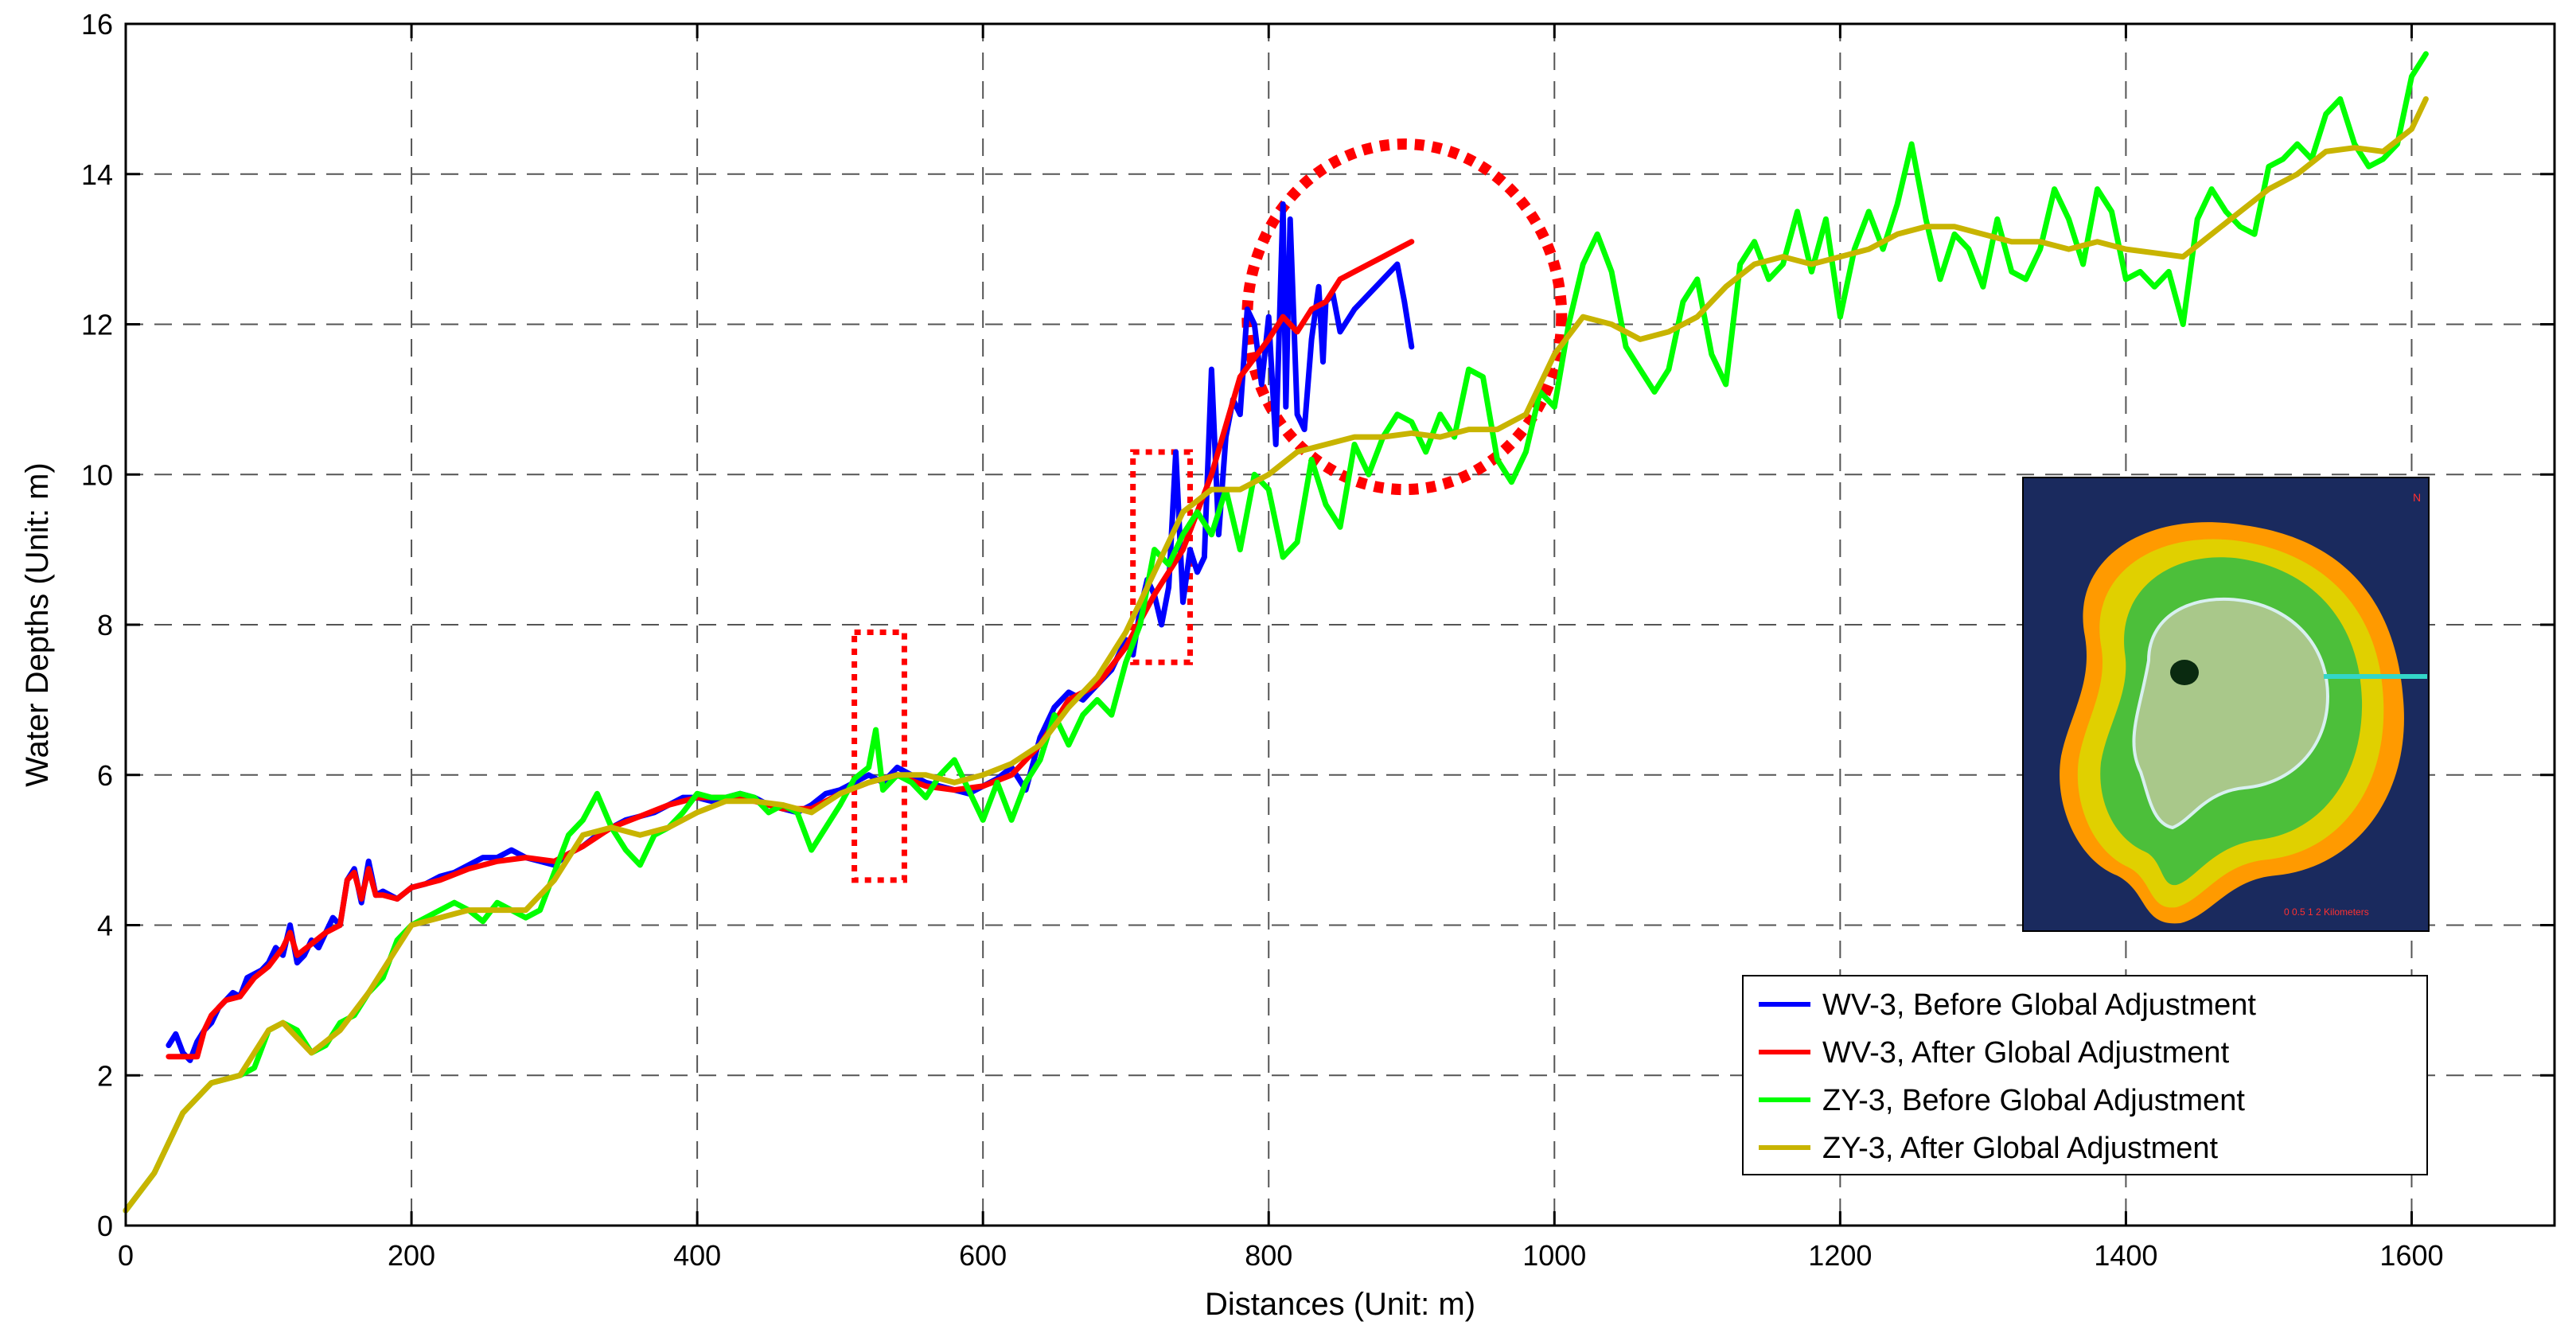 This screenshot has width=2576, height=1333. I want to click on x-axis-label: Distances (Unit: m), so click(1340, 1304).